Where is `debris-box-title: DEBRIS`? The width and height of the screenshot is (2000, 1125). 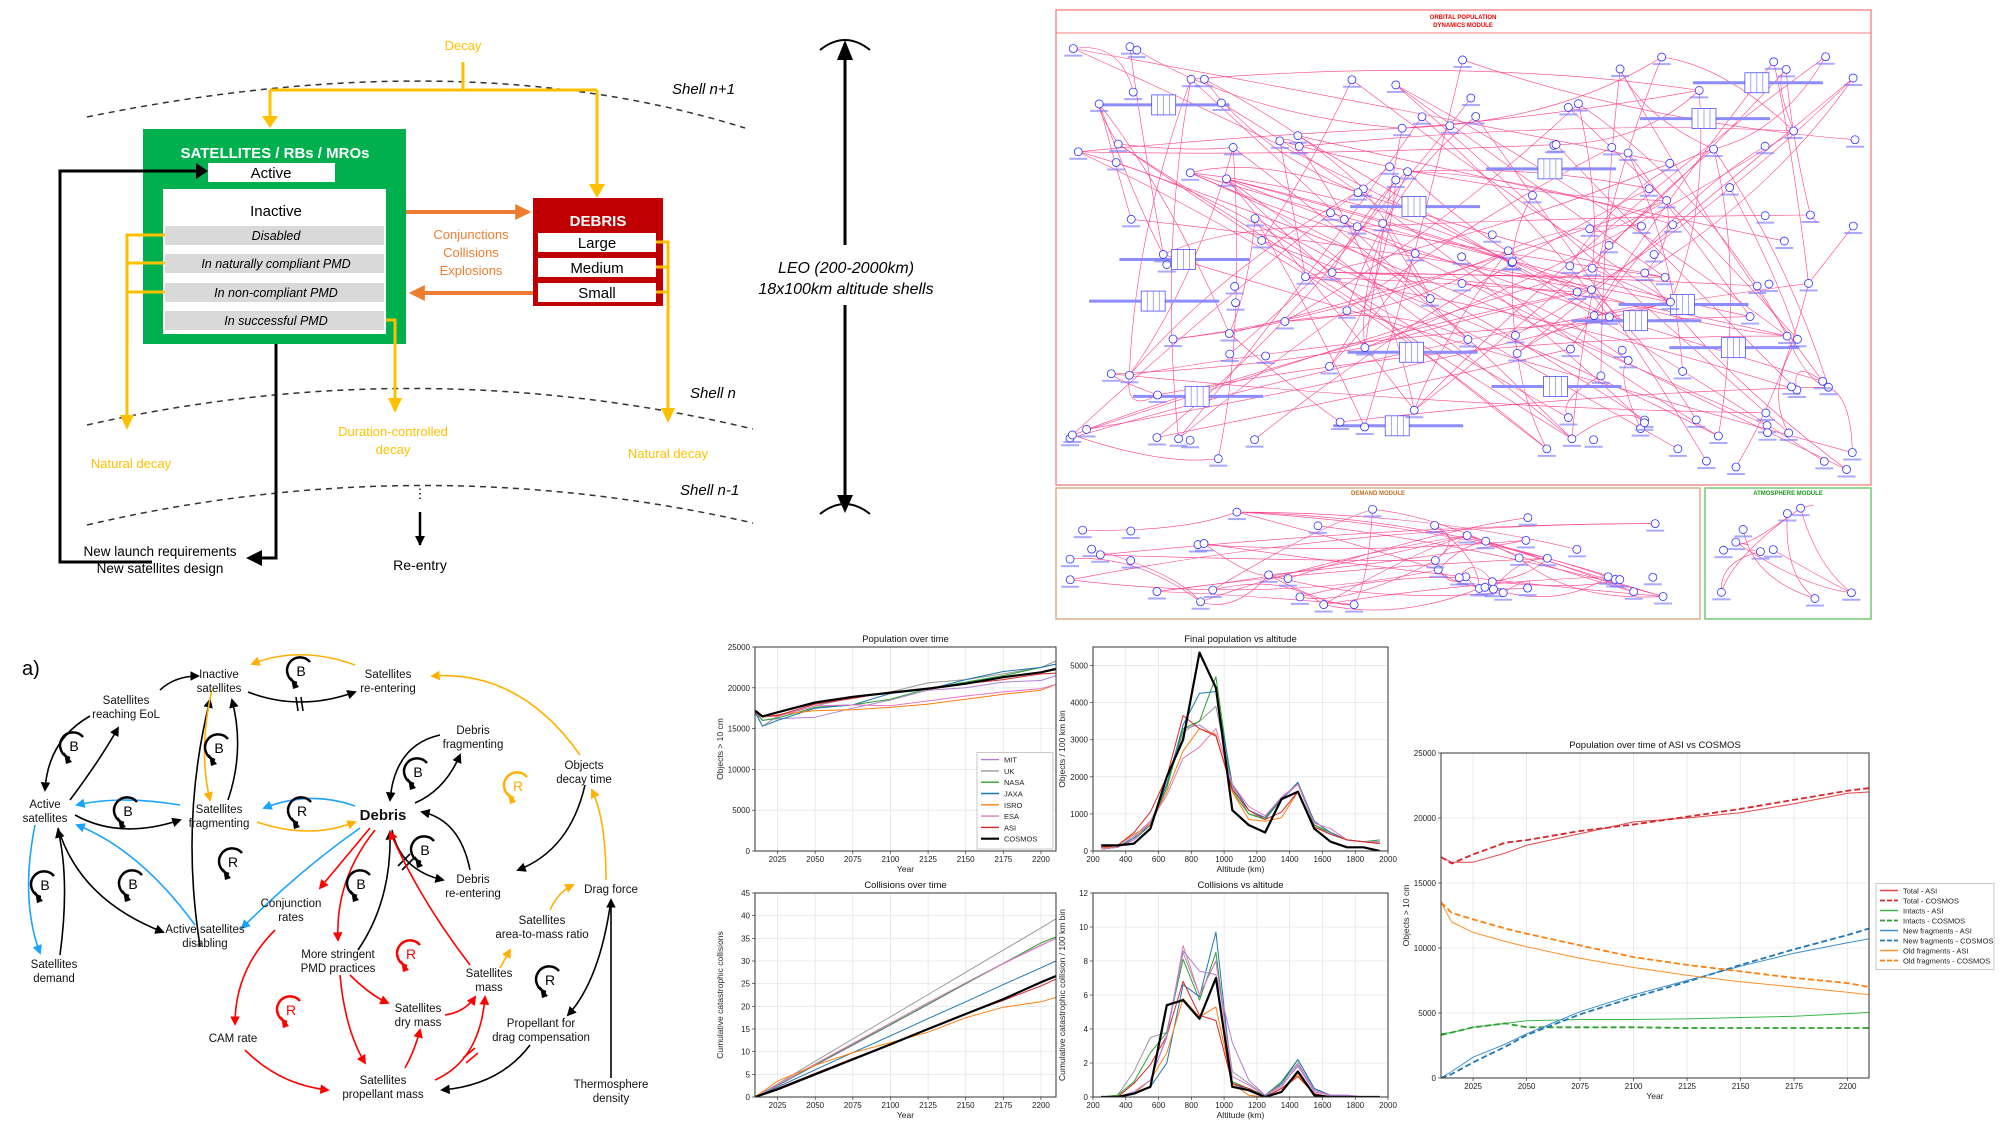
debris-box-title: DEBRIS is located at coordinates (598, 221).